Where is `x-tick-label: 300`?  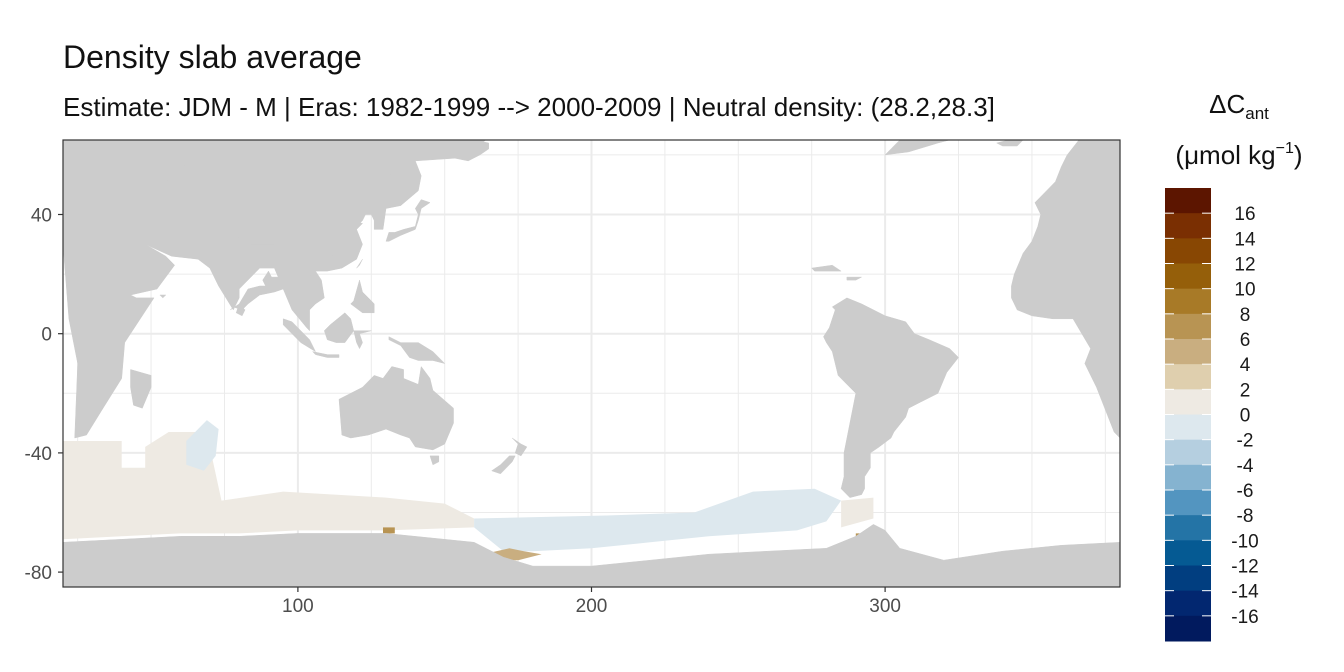
x-tick-label: 300 is located at coordinates (885, 606).